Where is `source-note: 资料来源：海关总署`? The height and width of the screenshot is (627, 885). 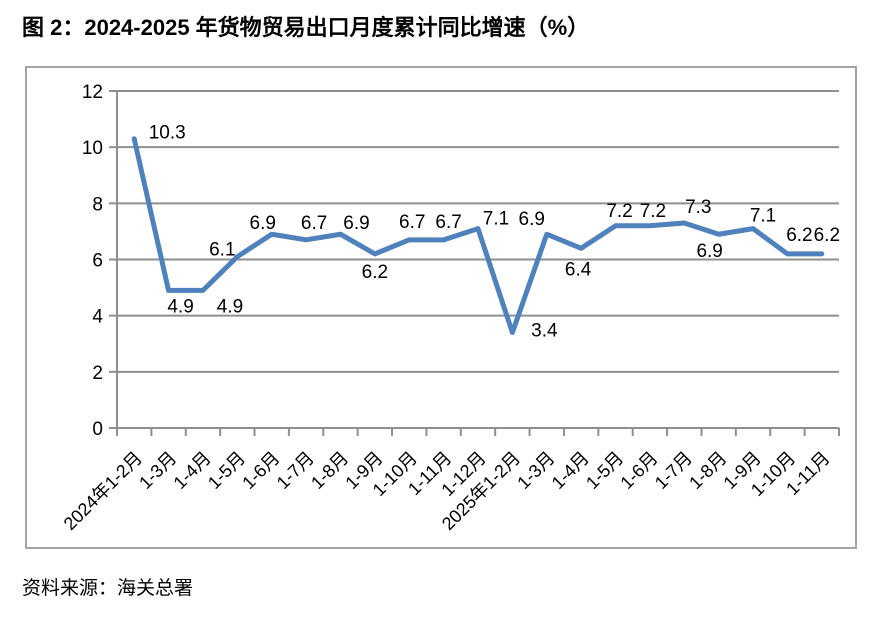
source-note: 资料来源：海关总署 is located at coordinates (108, 588).